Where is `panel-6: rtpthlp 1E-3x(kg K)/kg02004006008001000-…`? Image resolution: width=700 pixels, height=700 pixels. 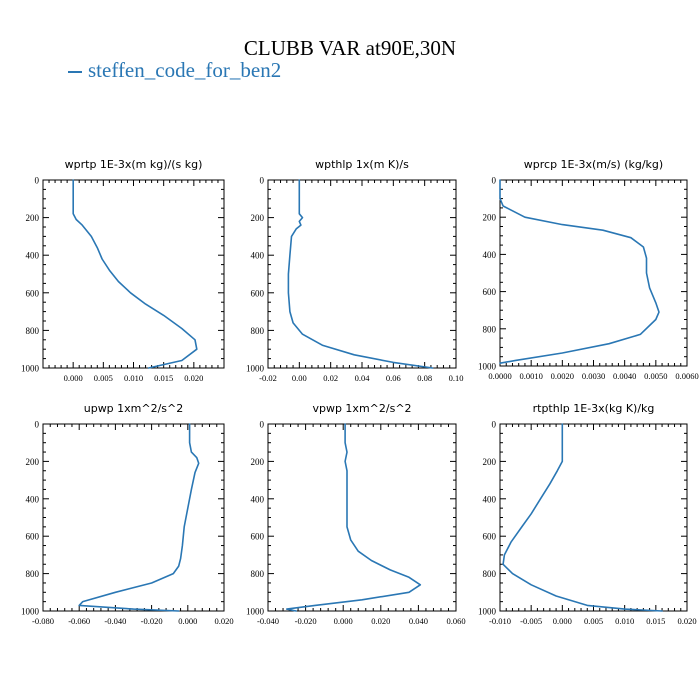 panel-6: rtpthlp 1E-3x(kg K)/kg02004006008001000-… is located at coordinates (587, 514).